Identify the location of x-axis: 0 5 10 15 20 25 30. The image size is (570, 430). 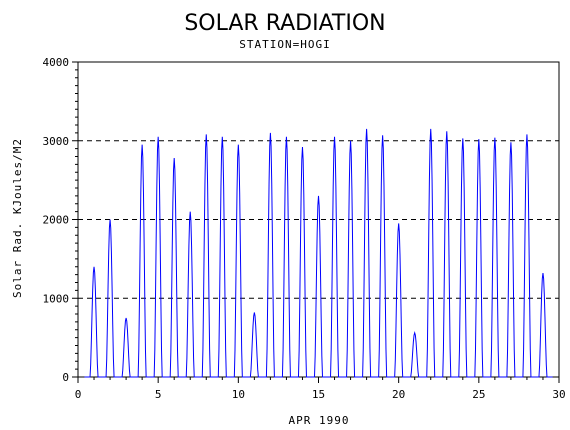
(320, 389).